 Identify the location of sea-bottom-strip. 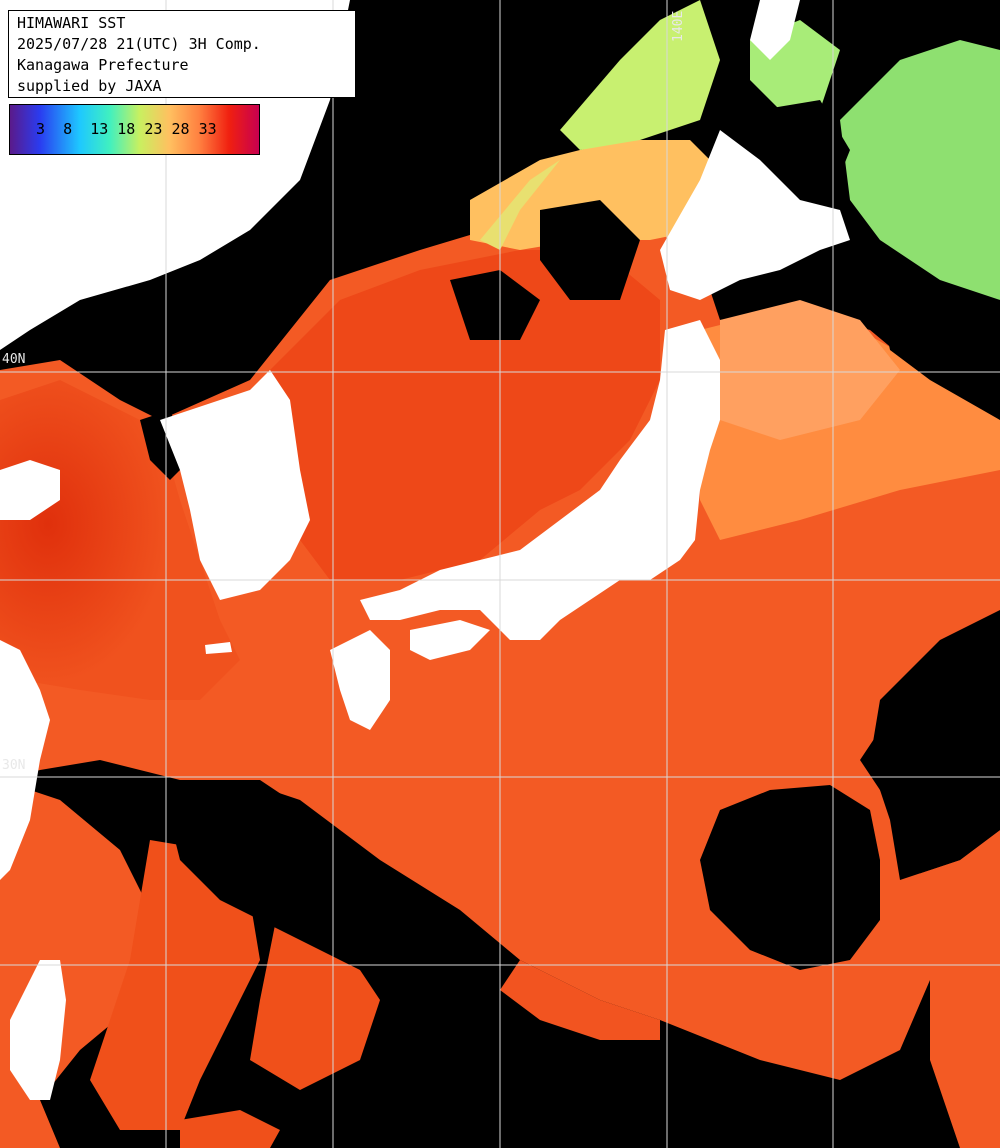
(230, 1129).